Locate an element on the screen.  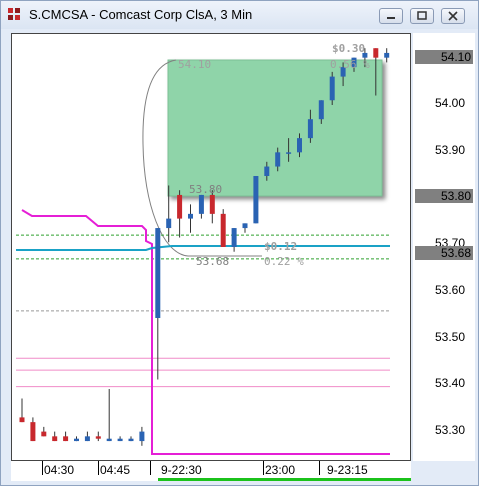
price-label: 53.30 is located at coordinates (449, 430).